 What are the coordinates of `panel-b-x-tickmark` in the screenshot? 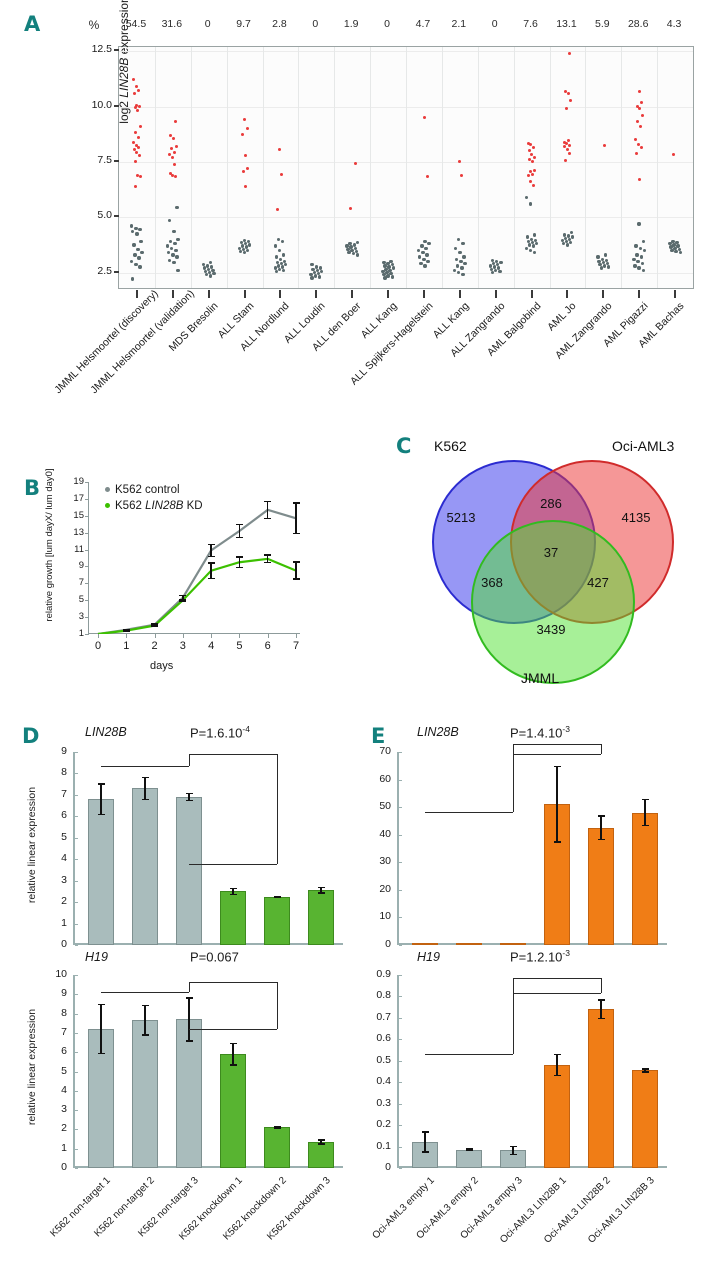 It's located at (268, 636).